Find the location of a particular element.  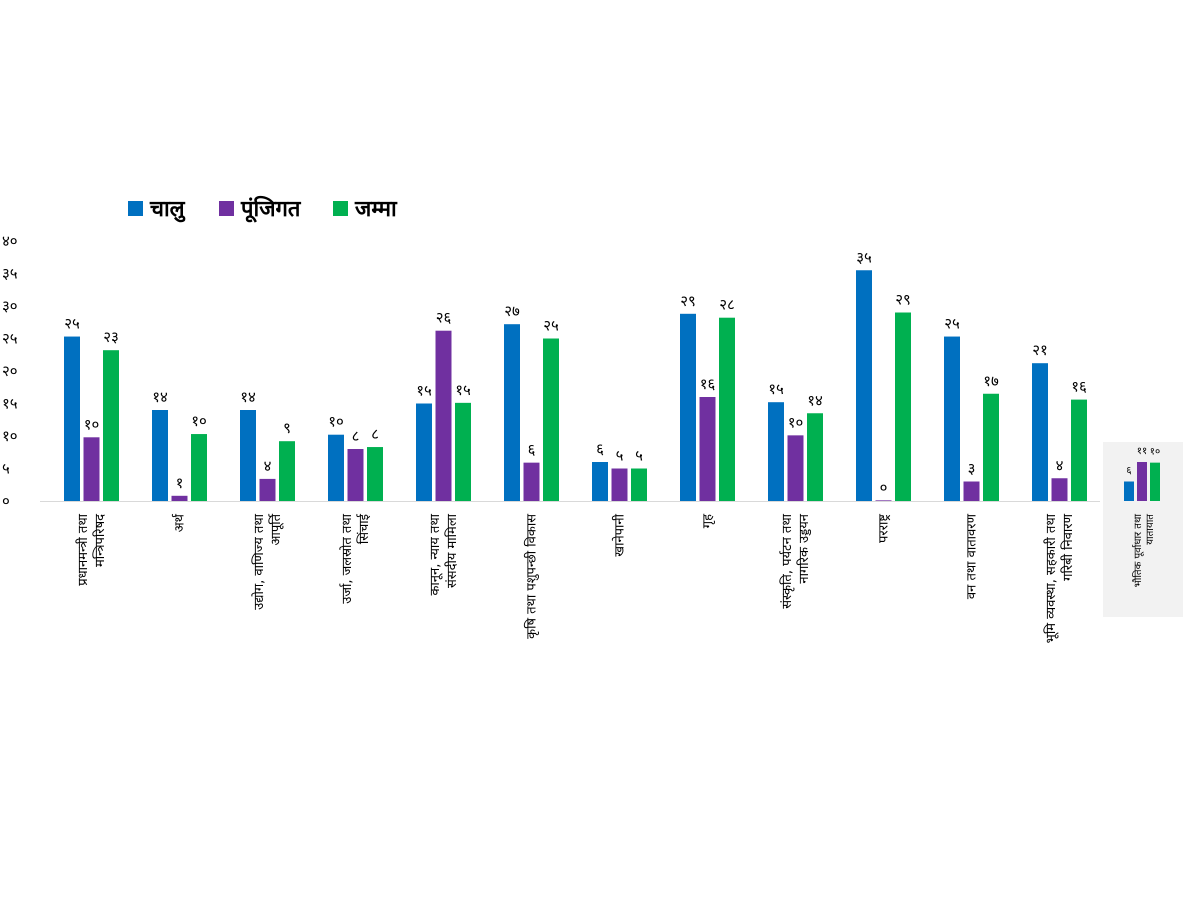

data-label: ९ is located at coordinates (287, 428).